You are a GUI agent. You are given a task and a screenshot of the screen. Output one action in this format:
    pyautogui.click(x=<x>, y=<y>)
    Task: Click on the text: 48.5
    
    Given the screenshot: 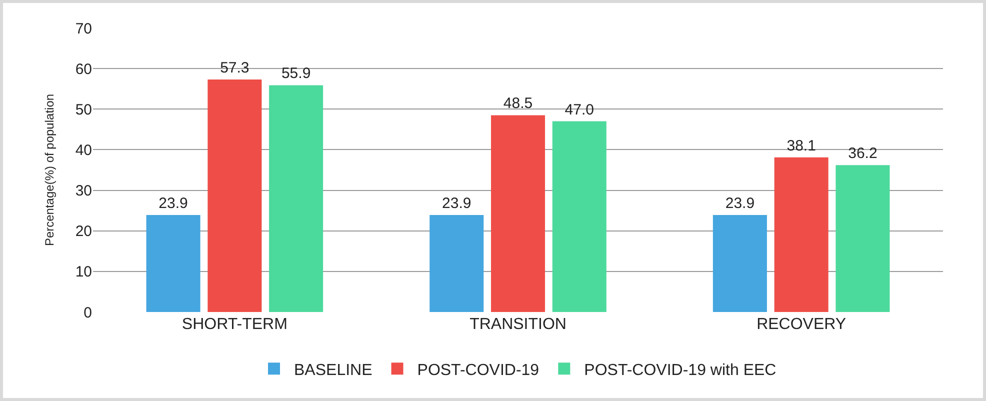 What is the action you would take?
    pyautogui.click(x=518, y=103)
    